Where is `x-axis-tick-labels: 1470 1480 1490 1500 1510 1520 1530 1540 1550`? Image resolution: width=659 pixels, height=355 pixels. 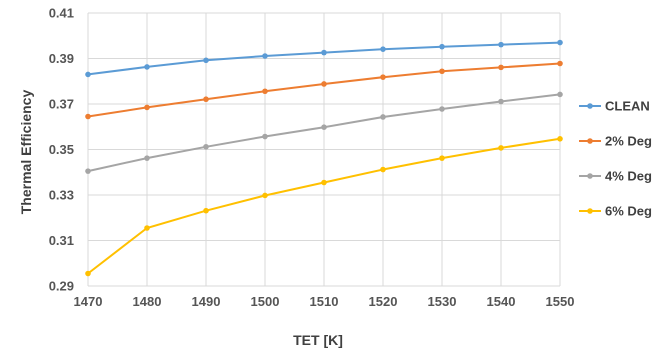
x-axis-tick-labels: 1470 1480 1490 1500 1510 1520 1530 1540 1550 is located at coordinates (324, 301).